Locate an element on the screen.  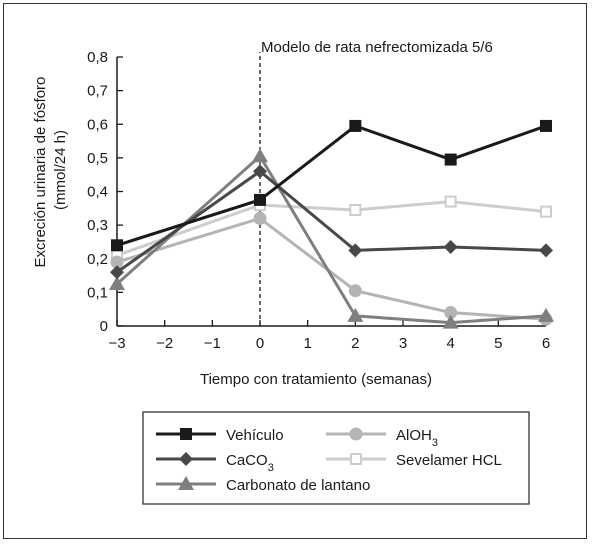
legend-label: Vehículo is located at coordinates (255, 435).